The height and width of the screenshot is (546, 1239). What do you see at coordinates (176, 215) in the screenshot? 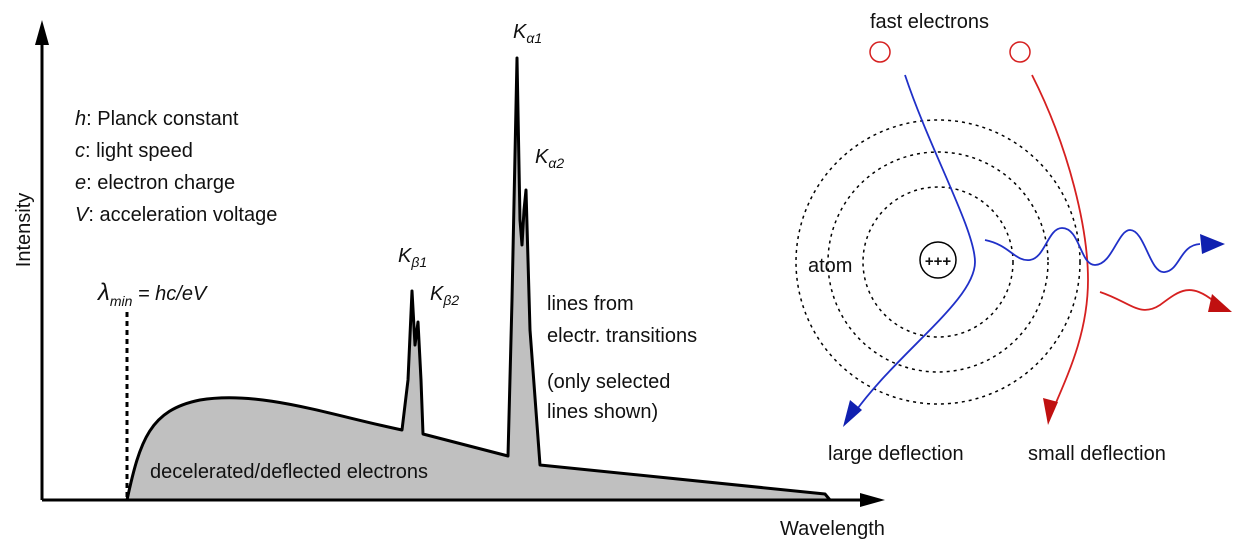
I see `legend-item: V: acceleration voltage` at bounding box center [176, 215].